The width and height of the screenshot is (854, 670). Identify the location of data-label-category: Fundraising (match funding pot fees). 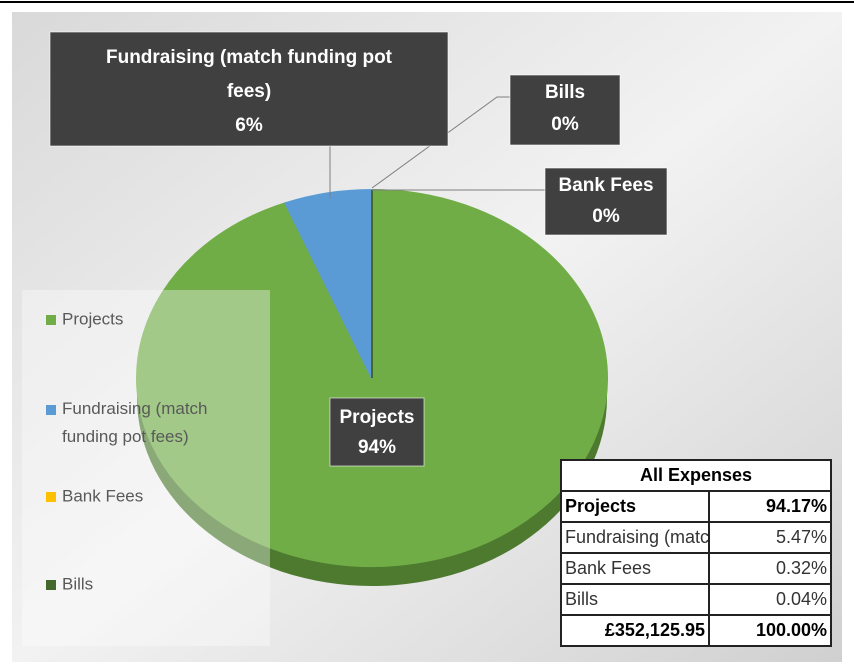
(249, 74).